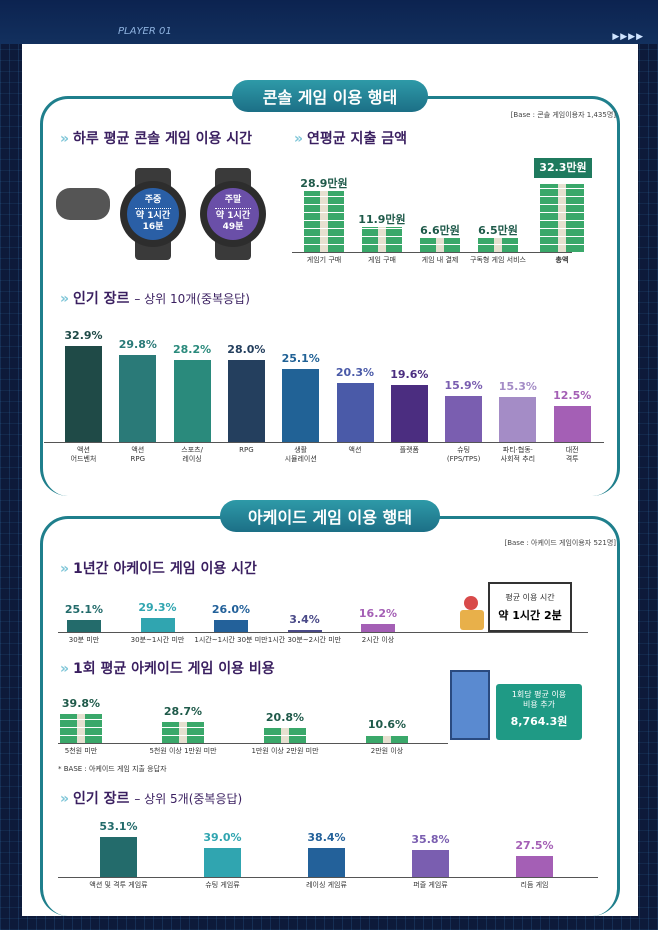  I want to click on spend-total-badge: 32.3만원, so click(563, 168).